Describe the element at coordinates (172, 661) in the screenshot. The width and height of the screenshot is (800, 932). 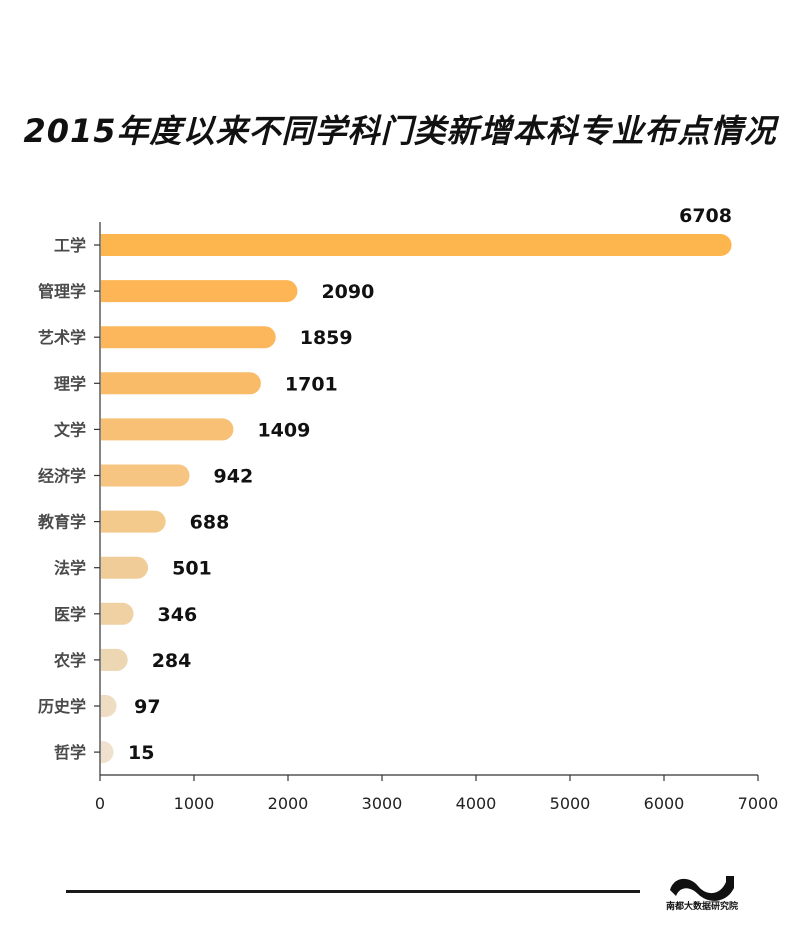
I see `data-label: 284` at that location.